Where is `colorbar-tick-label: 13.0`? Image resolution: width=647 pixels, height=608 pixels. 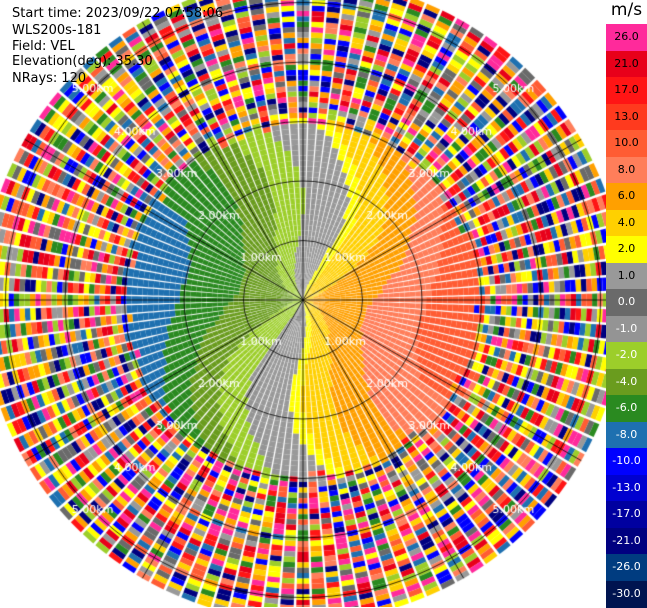 colorbar-tick-label: 13.0 is located at coordinates (626, 116).